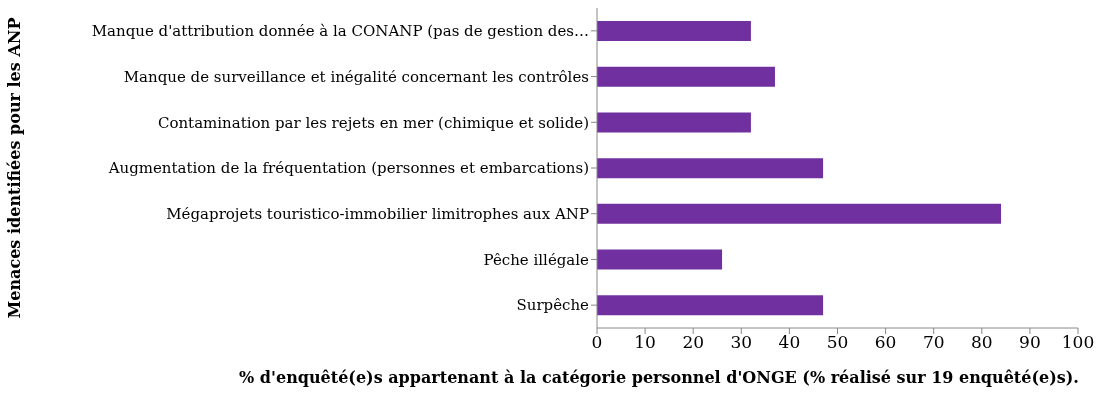  Describe the element at coordinates (1078, 342) in the screenshot. I see `x-tick-label: 100` at that location.